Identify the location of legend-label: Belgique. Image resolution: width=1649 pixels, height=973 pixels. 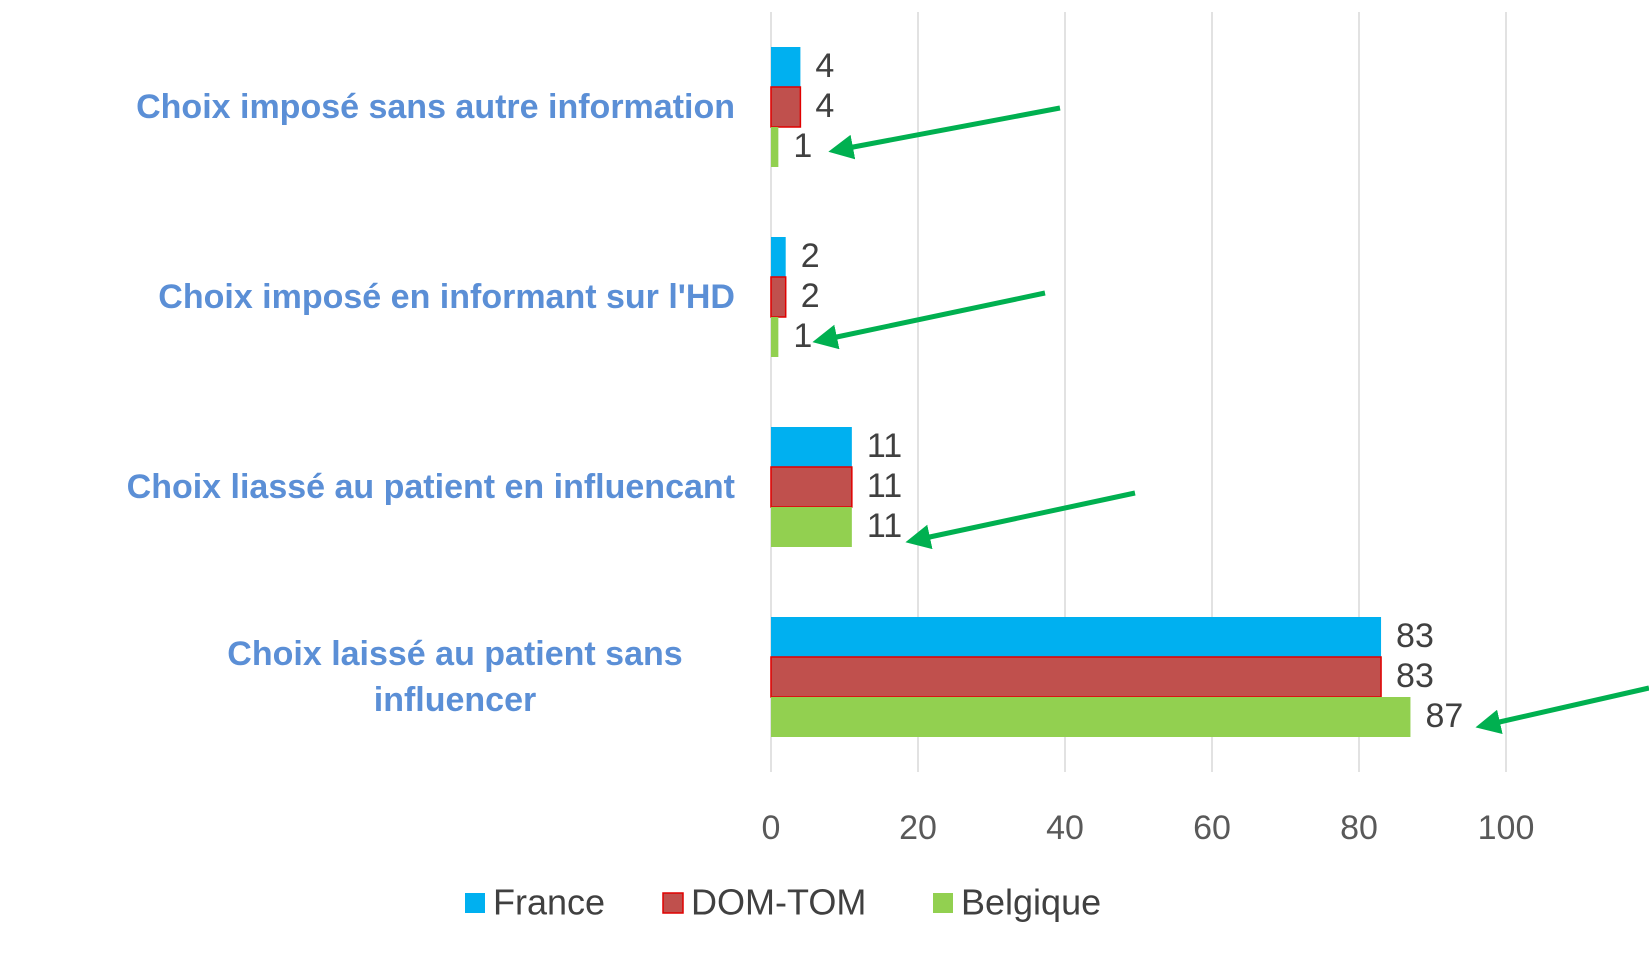
(1031, 902).